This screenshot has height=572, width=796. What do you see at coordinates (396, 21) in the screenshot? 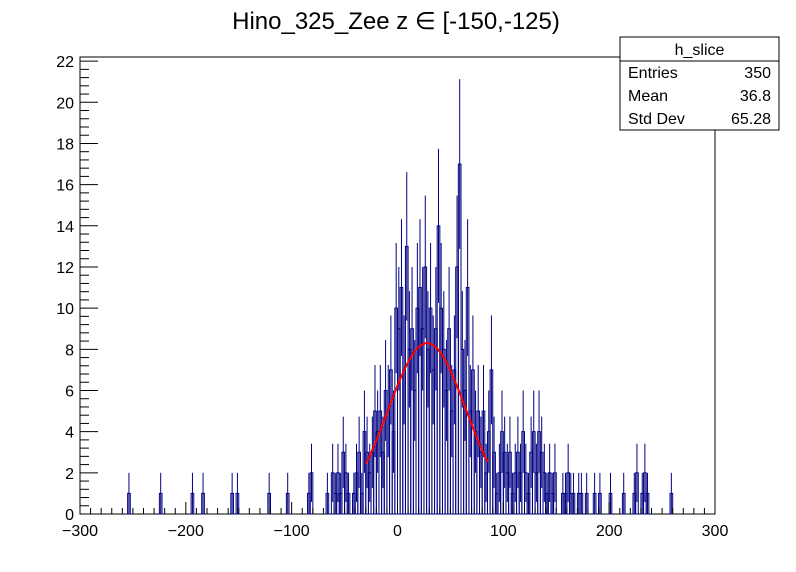
I see `chart-title: Hino_325_Zee z ∈ [-150,-125)` at bounding box center [396, 21].